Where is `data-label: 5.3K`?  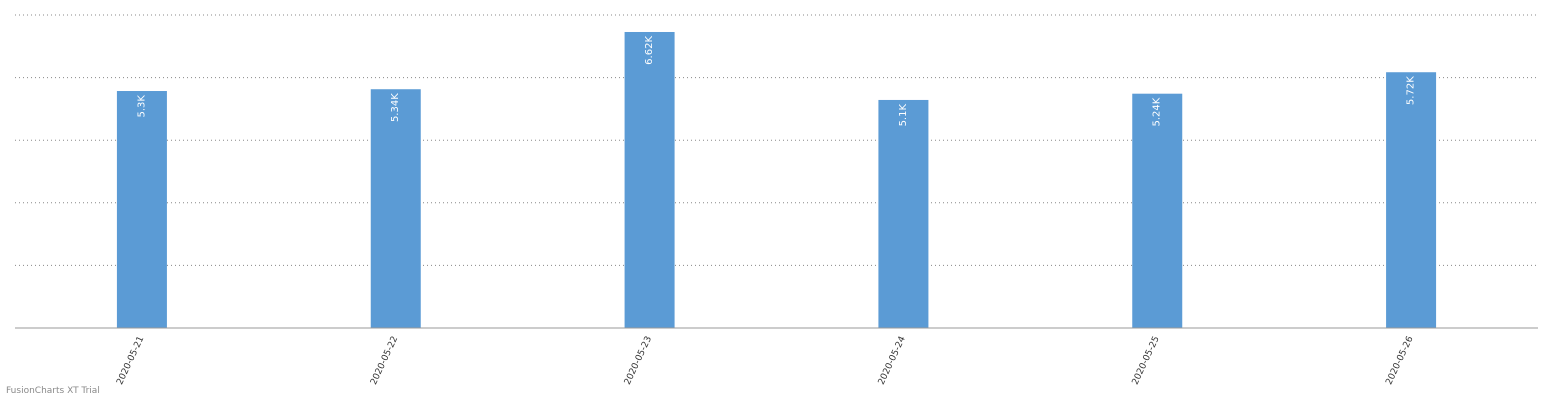
data-label: 5.3K is located at coordinates (141, 106).